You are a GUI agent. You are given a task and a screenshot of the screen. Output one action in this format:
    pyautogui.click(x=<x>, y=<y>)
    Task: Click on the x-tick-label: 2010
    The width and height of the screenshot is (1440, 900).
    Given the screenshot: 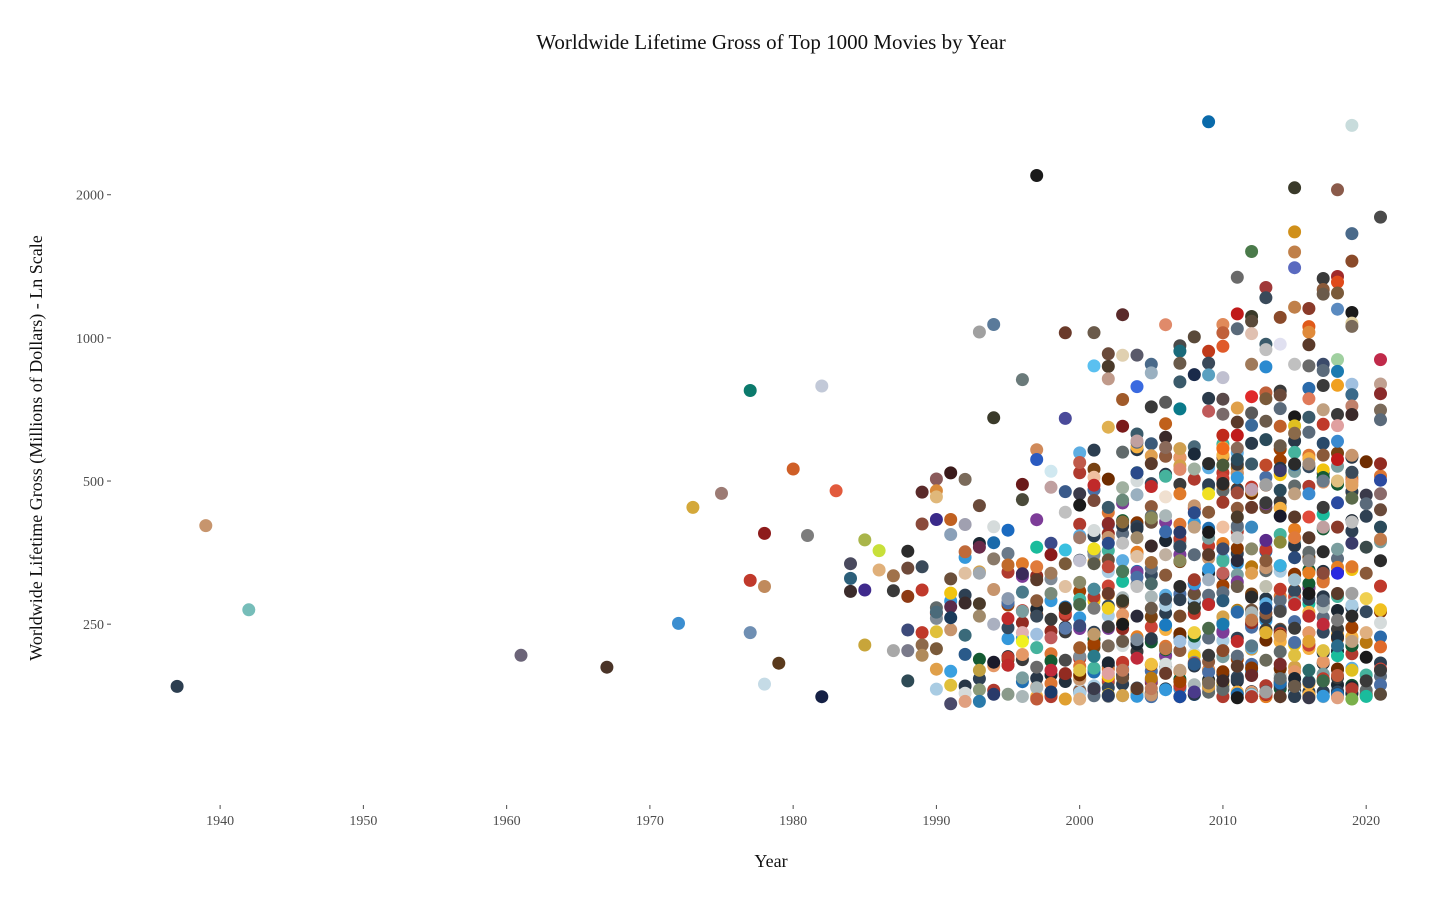 What is the action you would take?
    pyautogui.click(x=1223, y=821)
    